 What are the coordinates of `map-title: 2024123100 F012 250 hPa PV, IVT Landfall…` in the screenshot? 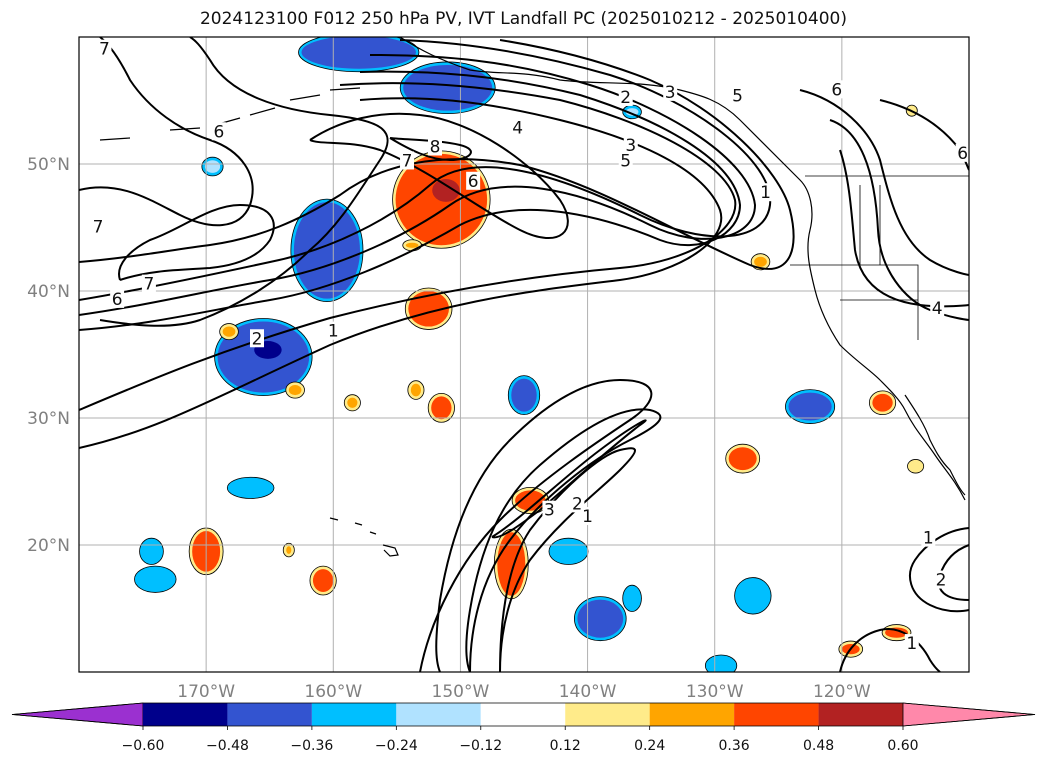 It's located at (523, 19).